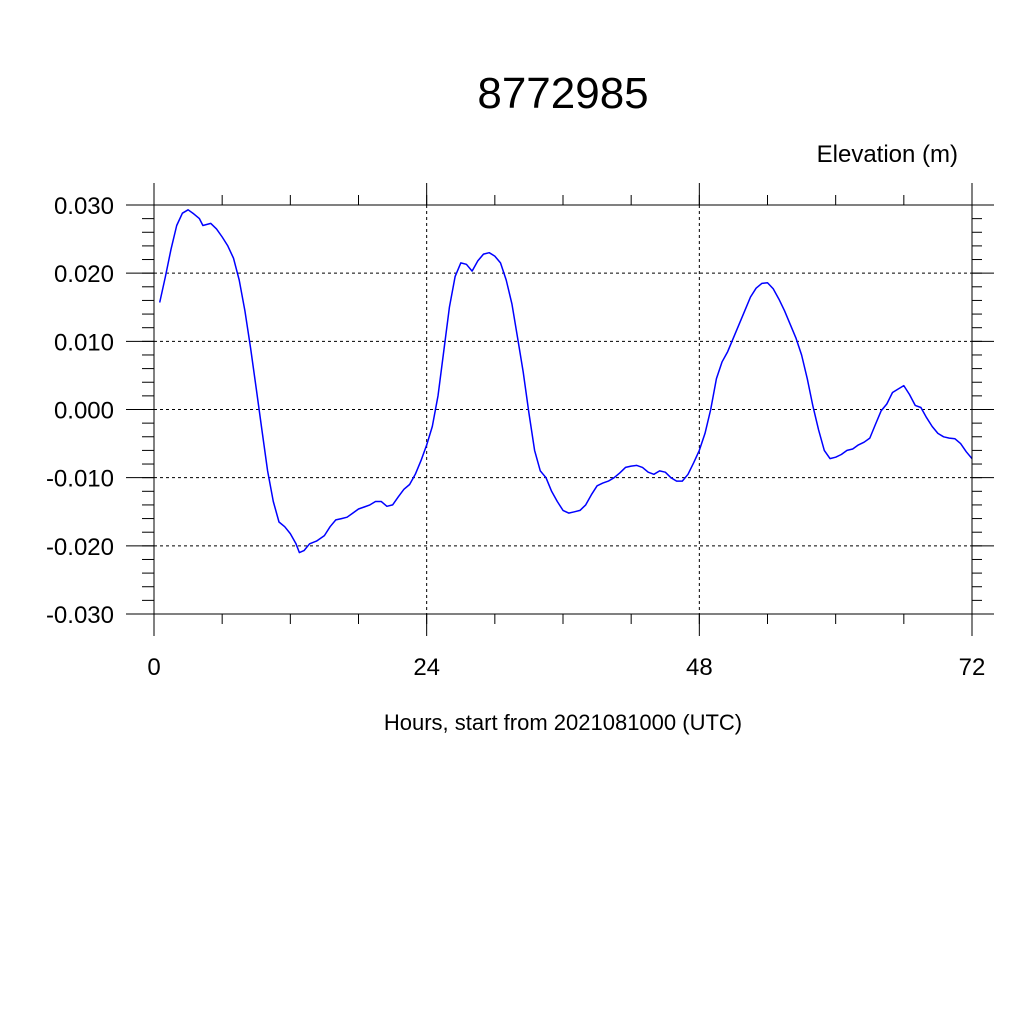 The height and width of the screenshot is (1024, 1024). What do you see at coordinates (699, 667) in the screenshot?
I see `x-tick-label: 48` at bounding box center [699, 667].